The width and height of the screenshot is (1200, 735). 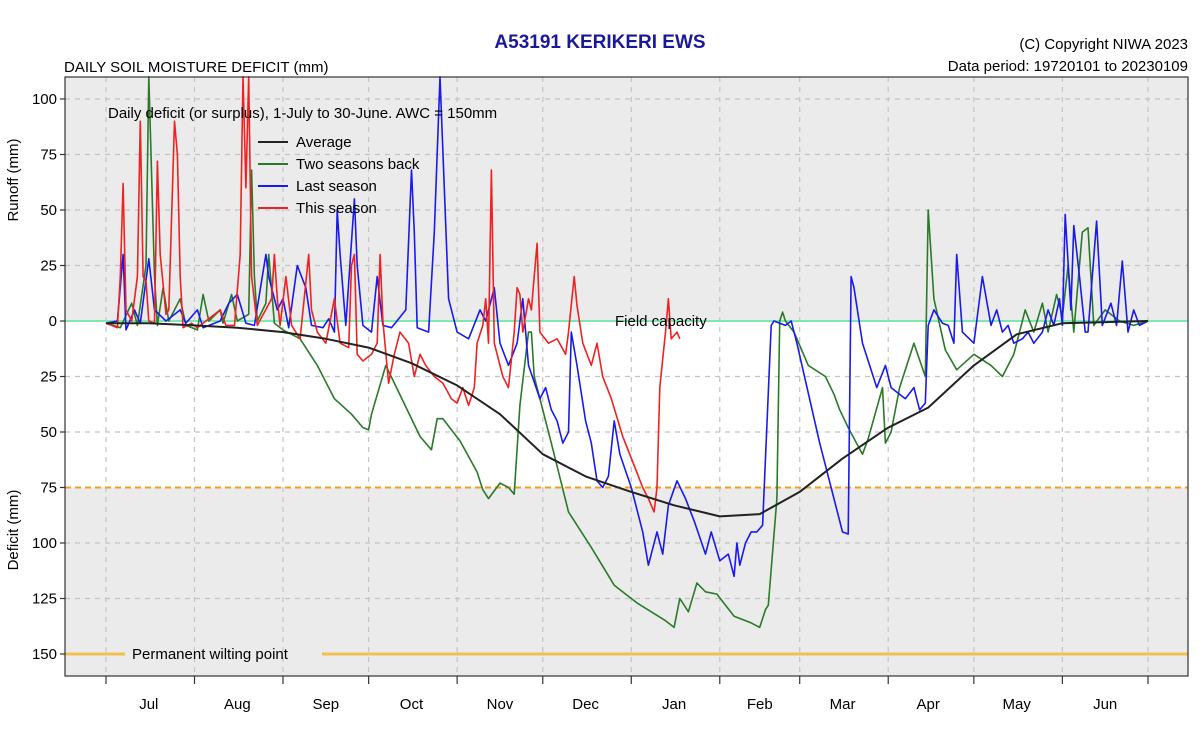 What do you see at coordinates (843, 704) in the screenshot?
I see `x-tick-label: Mar` at bounding box center [843, 704].